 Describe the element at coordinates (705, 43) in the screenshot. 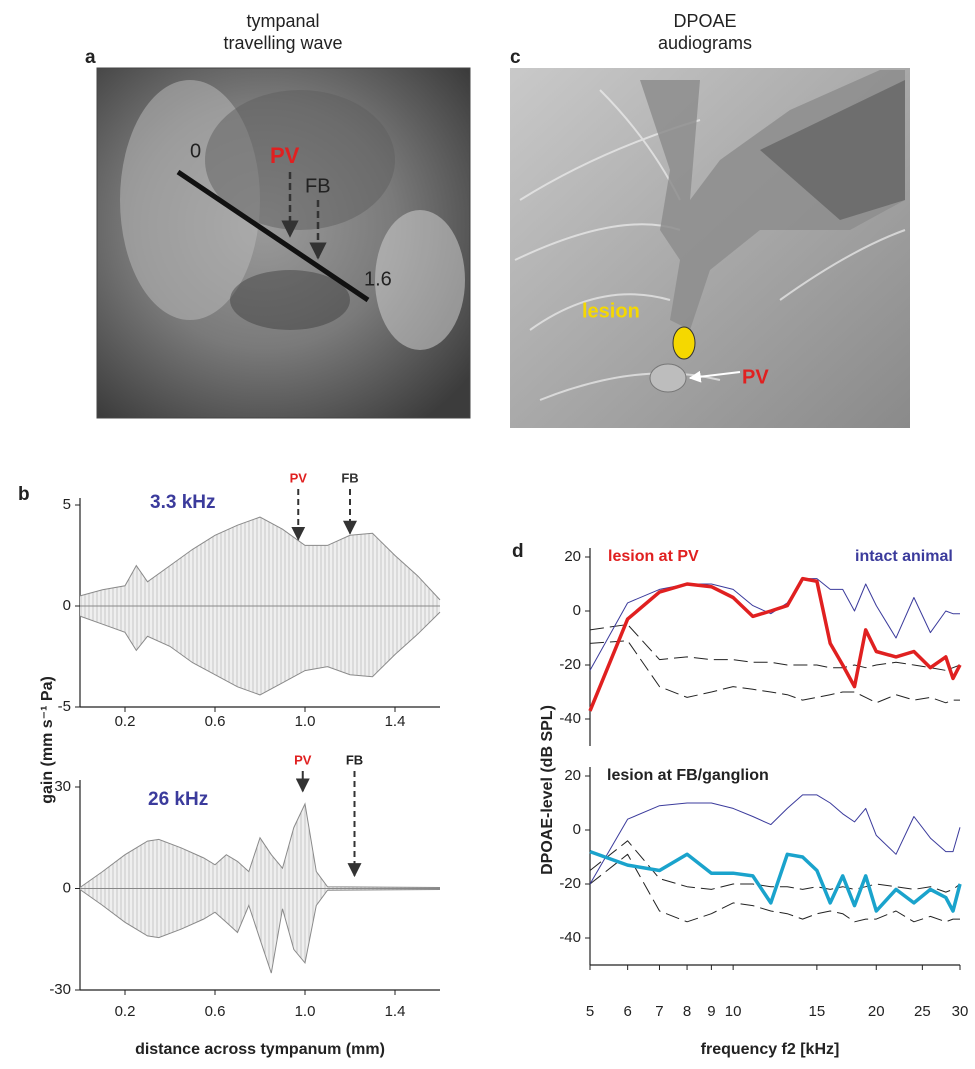

I see `panel-title: audiograms` at that location.